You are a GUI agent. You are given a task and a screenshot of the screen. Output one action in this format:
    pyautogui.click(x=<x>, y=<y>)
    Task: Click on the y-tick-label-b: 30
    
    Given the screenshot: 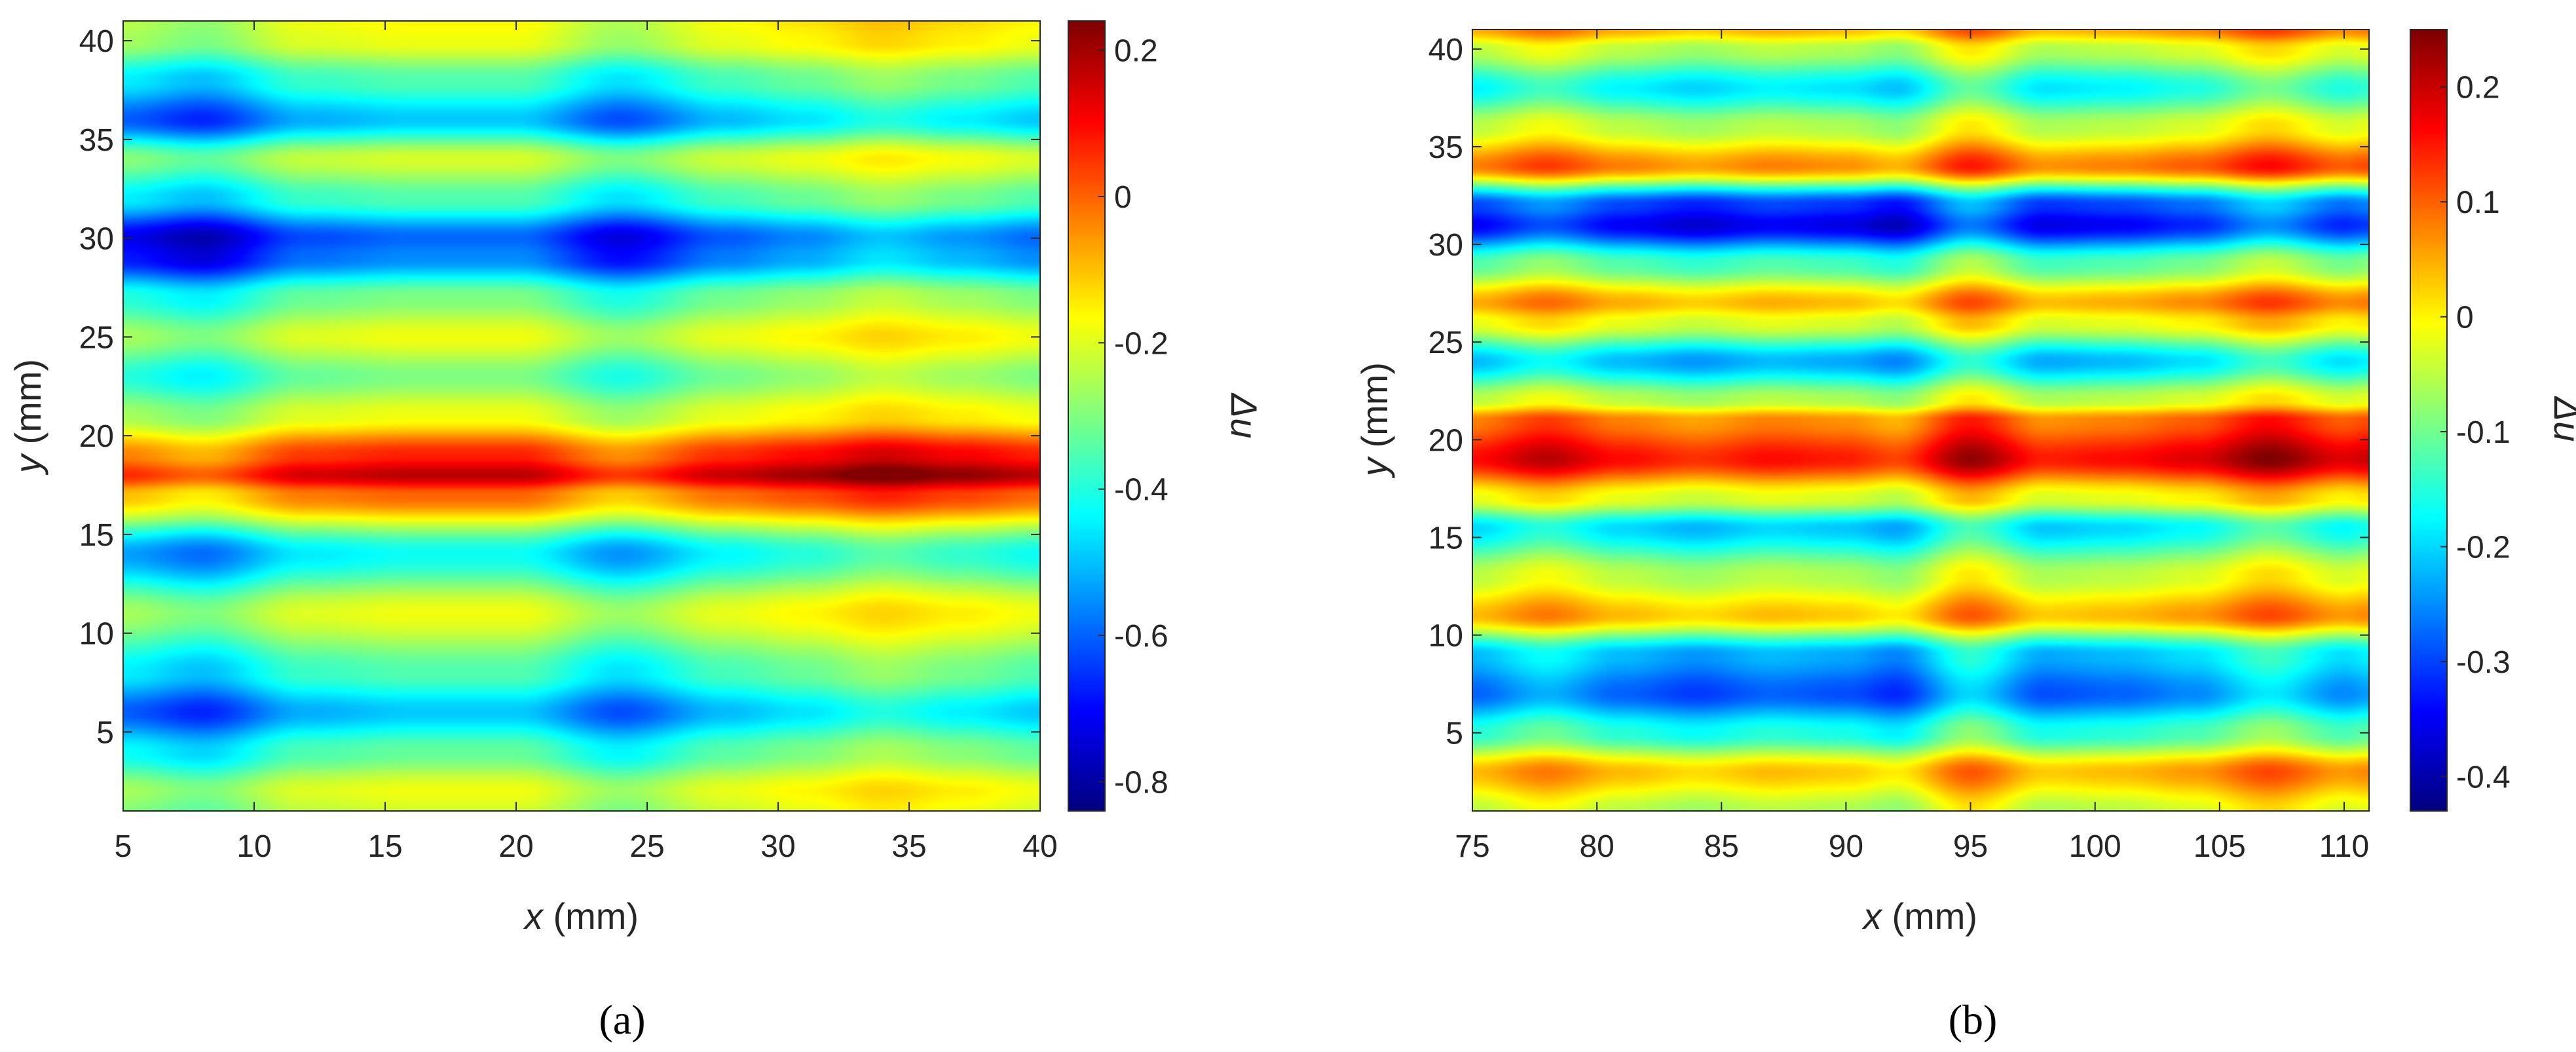 What is the action you would take?
    pyautogui.click(x=1445, y=245)
    